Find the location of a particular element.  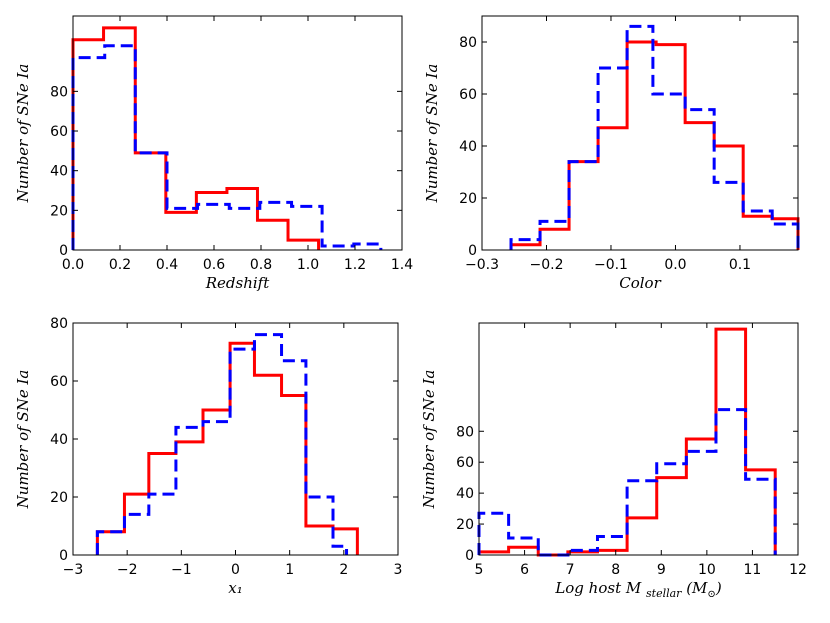

color-xlabel: Color is located at coordinates (640, 283).